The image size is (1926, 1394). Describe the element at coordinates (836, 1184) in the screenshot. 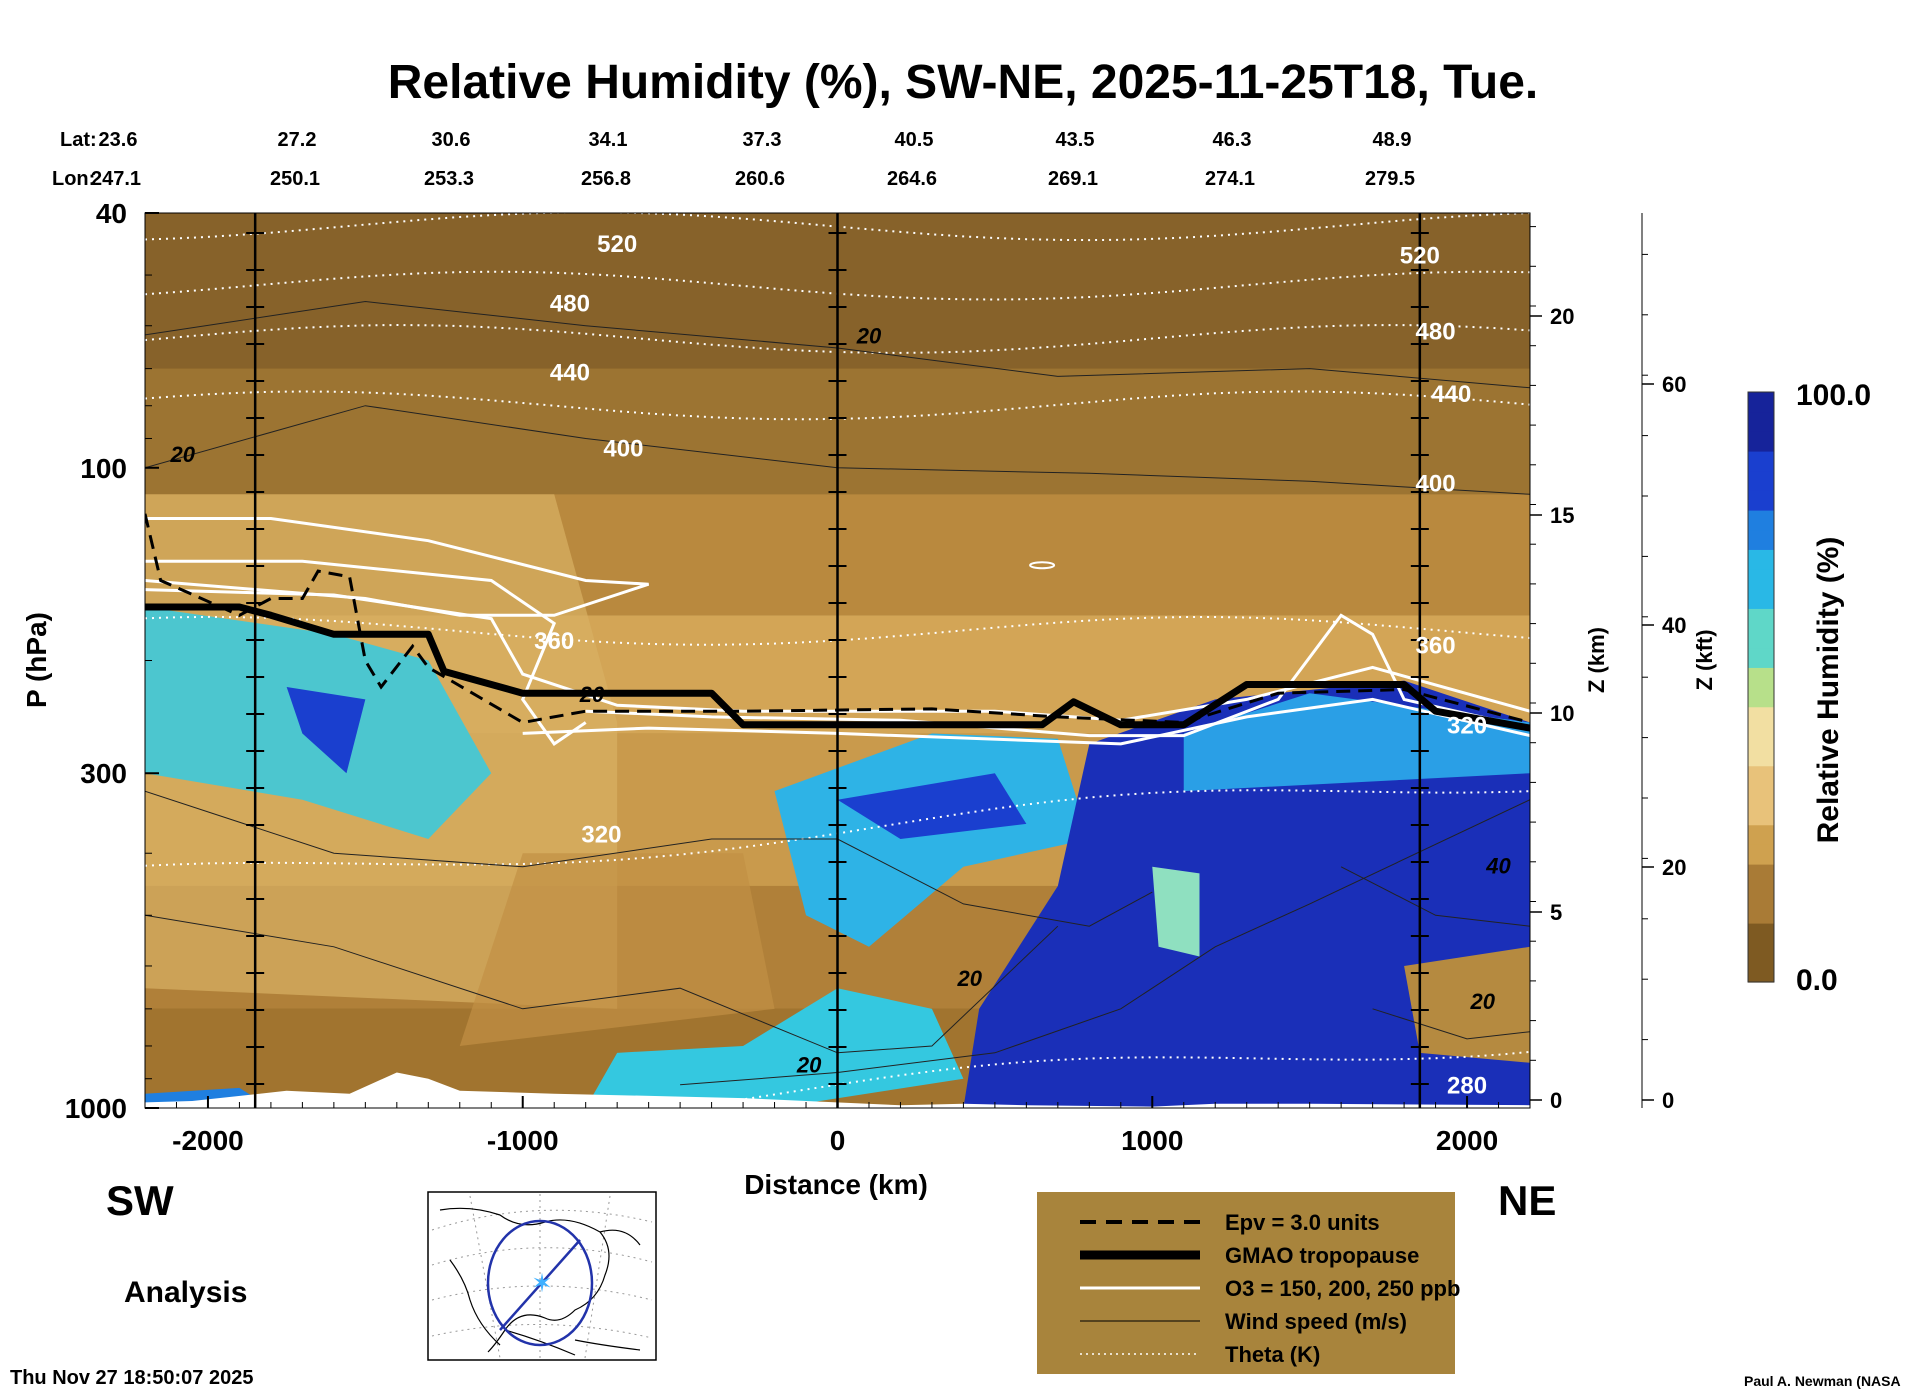

I see `x-axis-label: Distance (km)` at that location.